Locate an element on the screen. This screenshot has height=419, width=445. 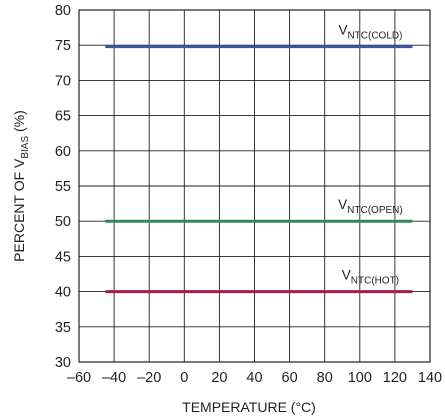
x-tick-label: 120 is located at coordinates (395, 378).